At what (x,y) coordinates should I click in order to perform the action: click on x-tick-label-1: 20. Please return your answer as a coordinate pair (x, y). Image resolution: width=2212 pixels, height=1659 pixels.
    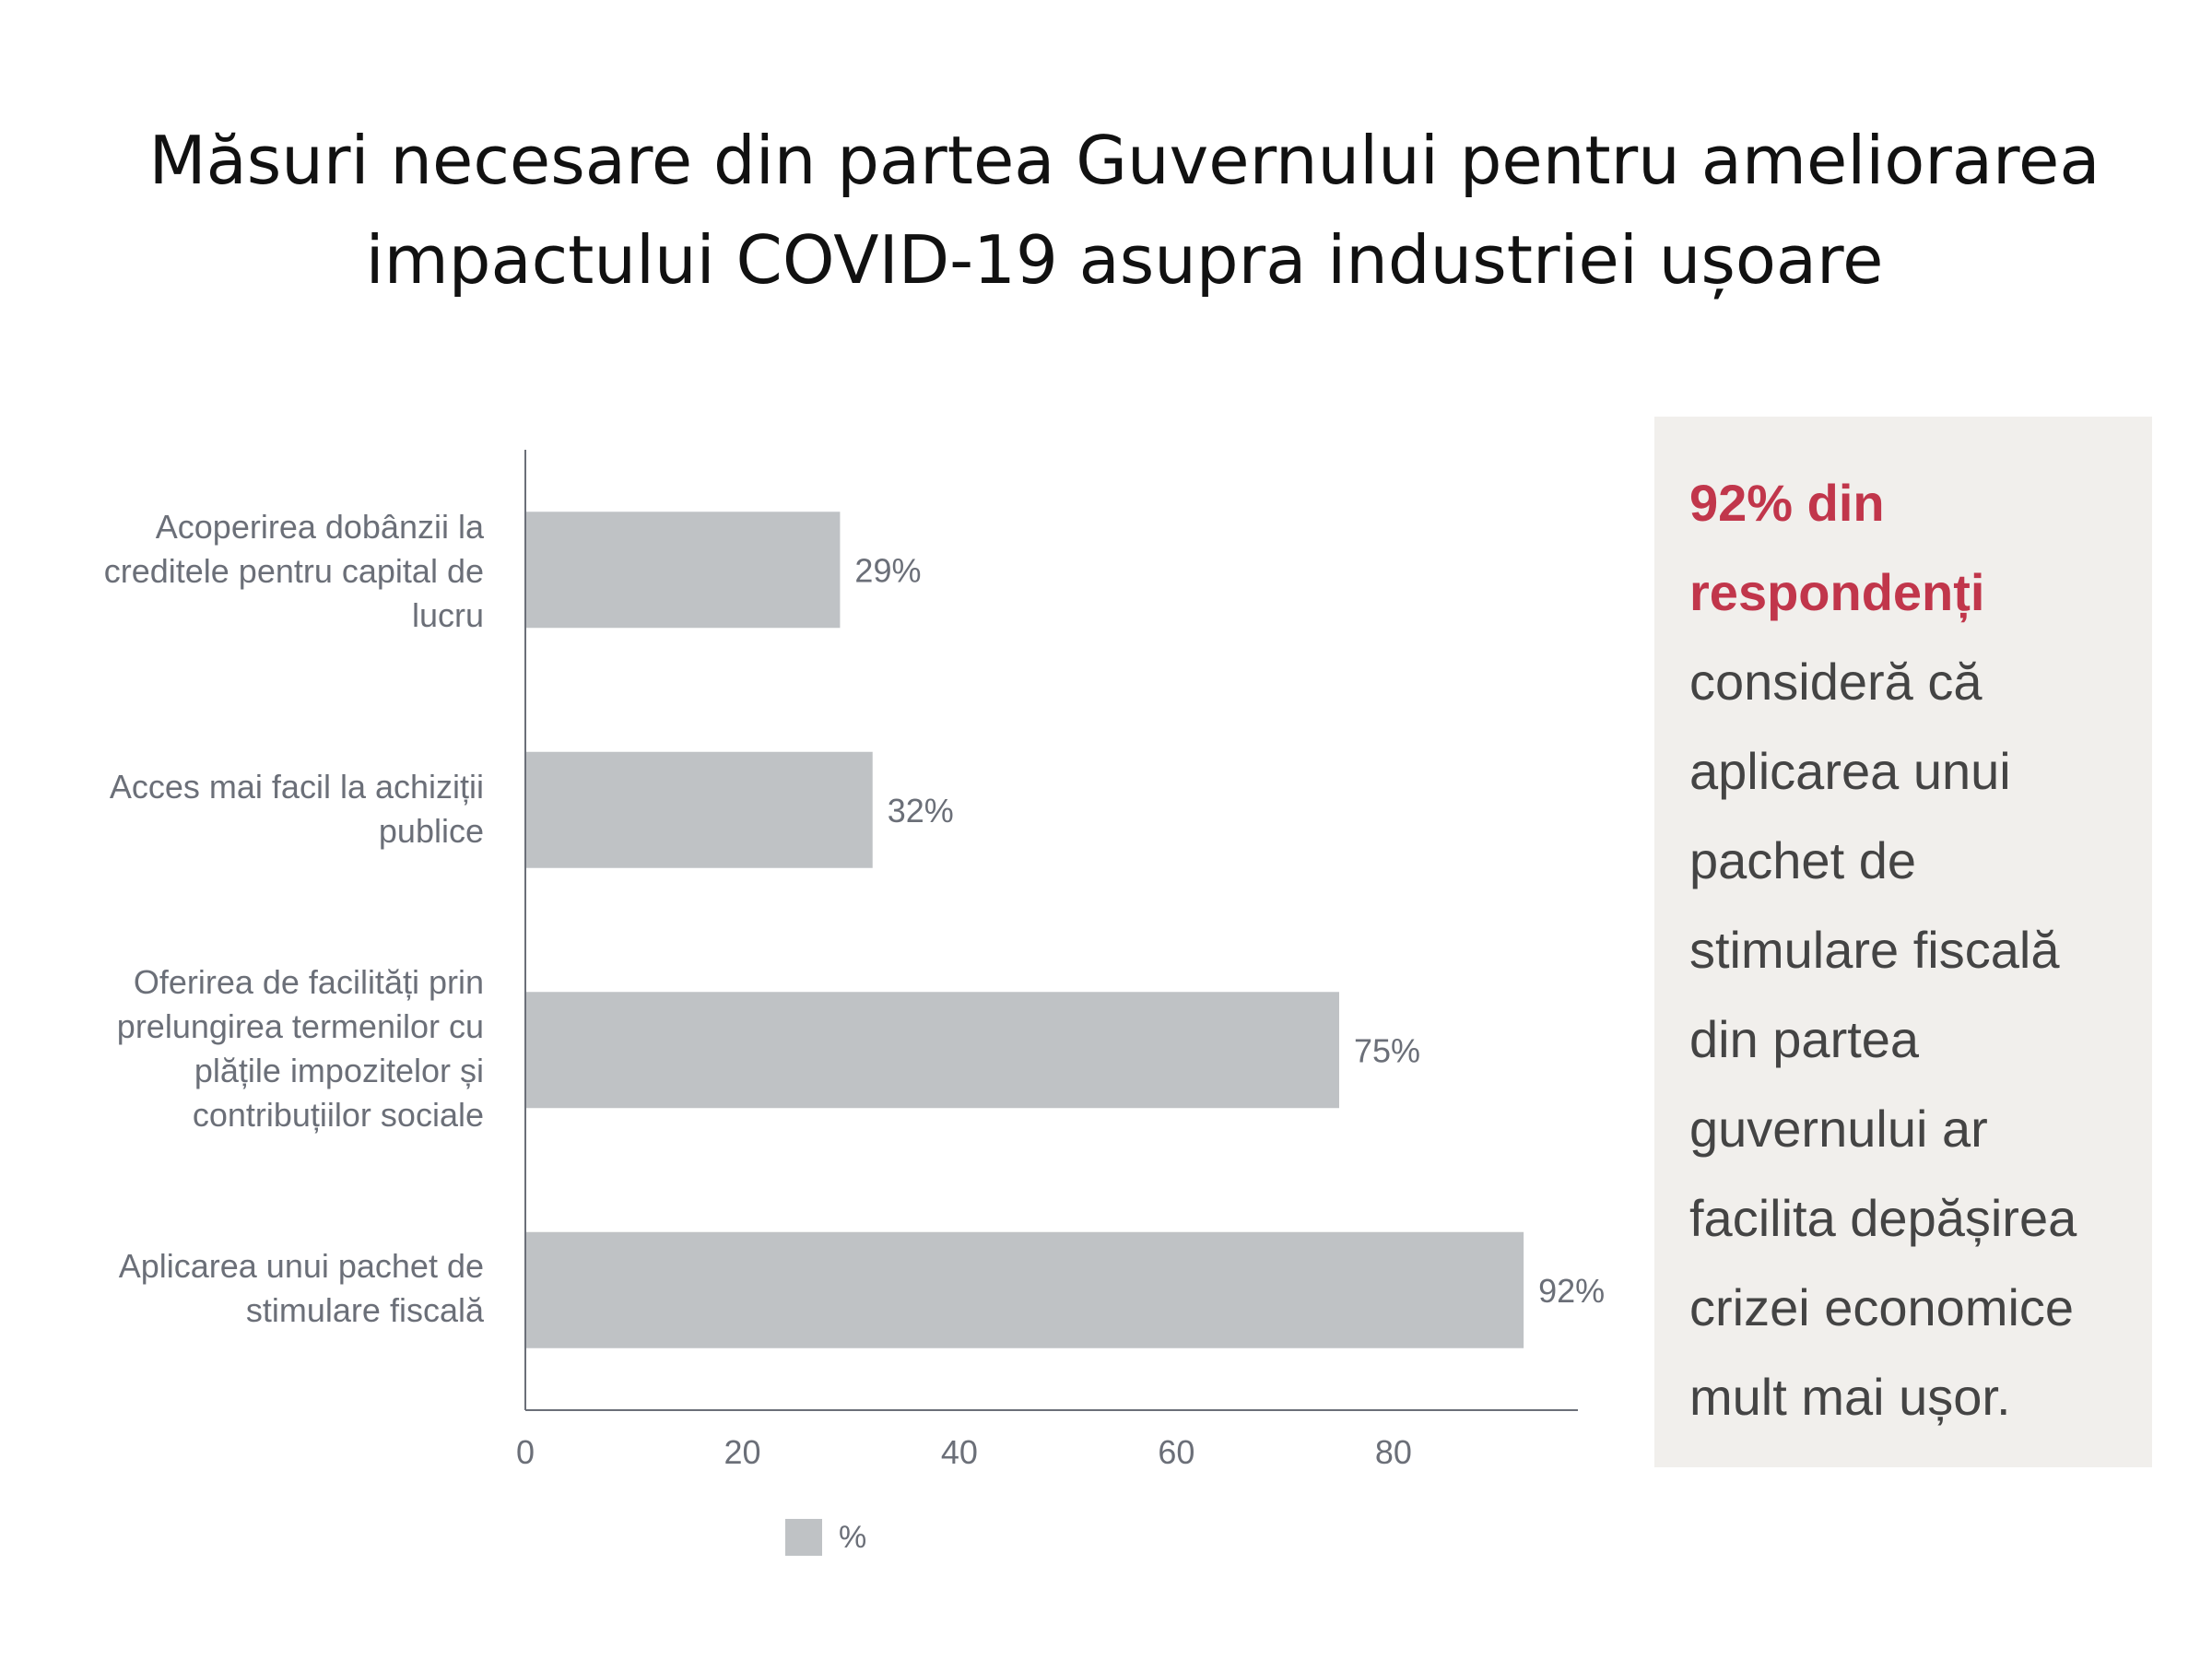
    Looking at the image, I should click on (742, 1452).